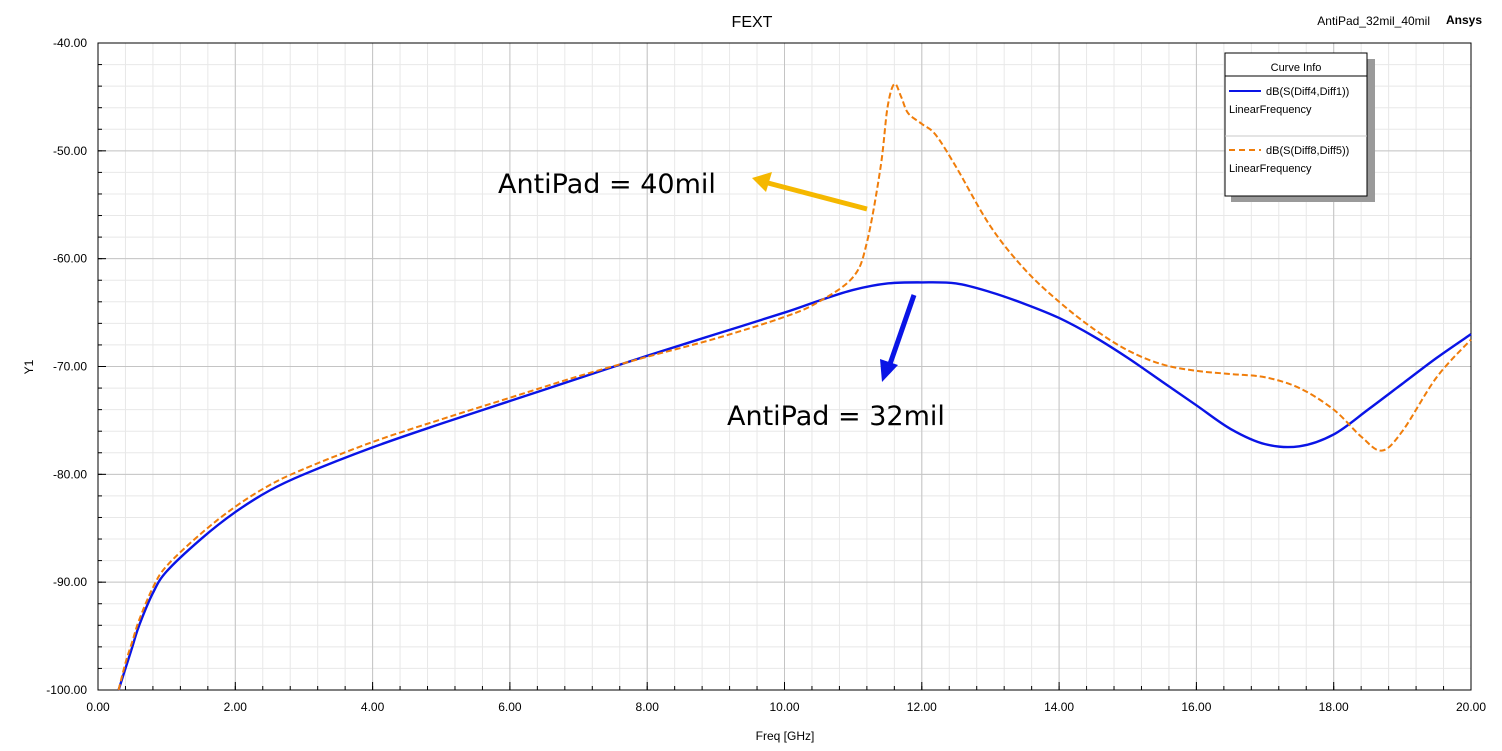 This screenshot has width=1502, height=751. What do you see at coordinates (70, 474) in the screenshot?
I see `y-tick-label: -80.00` at bounding box center [70, 474].